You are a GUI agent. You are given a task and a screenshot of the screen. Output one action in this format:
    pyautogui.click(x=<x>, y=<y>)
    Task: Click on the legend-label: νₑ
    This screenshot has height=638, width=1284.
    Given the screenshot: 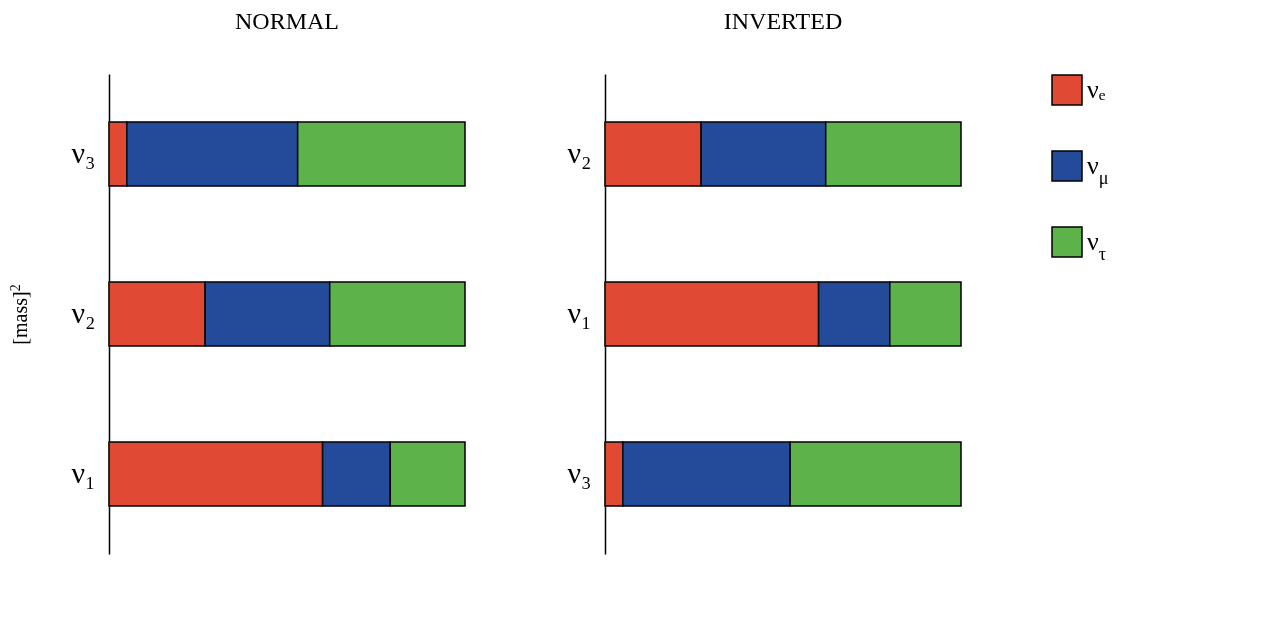 What is the action you would take?
    pyautogui.click(x=1096, y=89)
    